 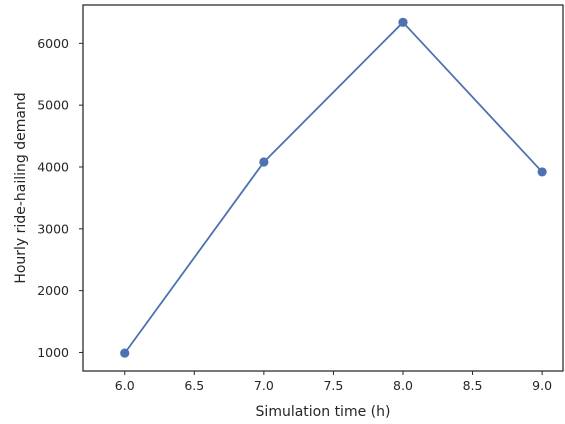 What do you see at coordinates (403, 385) in the screenshot?
I see `x-tick-label: 8.0` at bounding box center [403, 385].